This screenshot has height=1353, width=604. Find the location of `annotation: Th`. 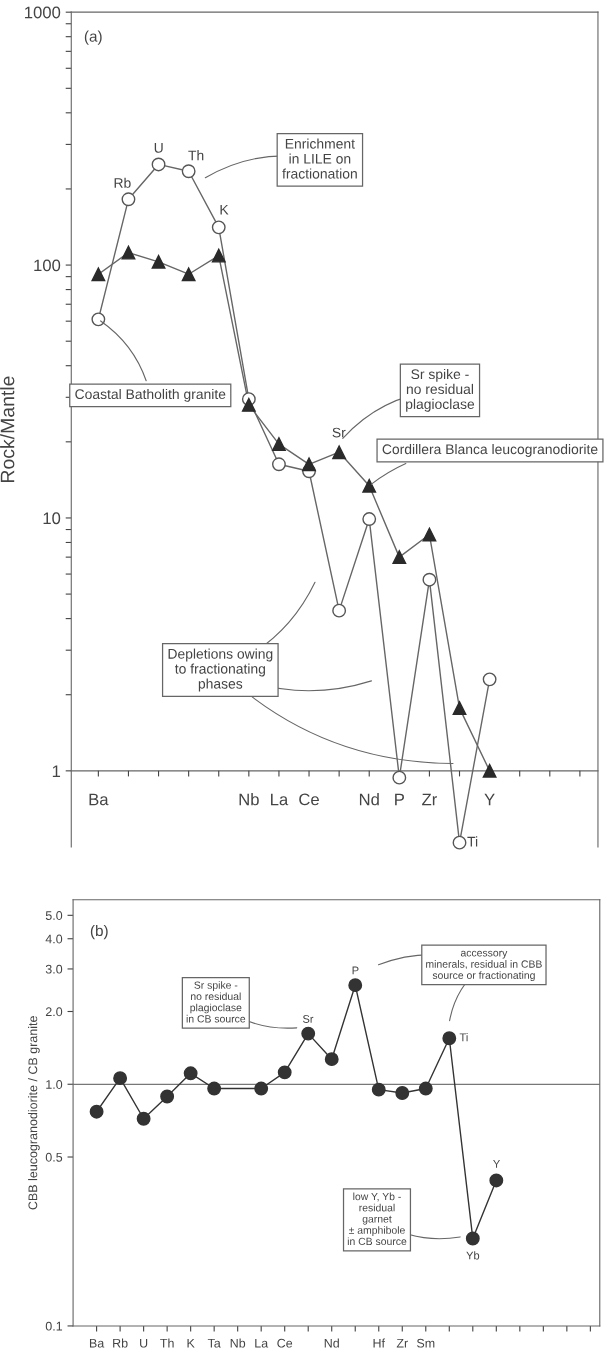

annotation: Th is located at coordinates (196, 155).